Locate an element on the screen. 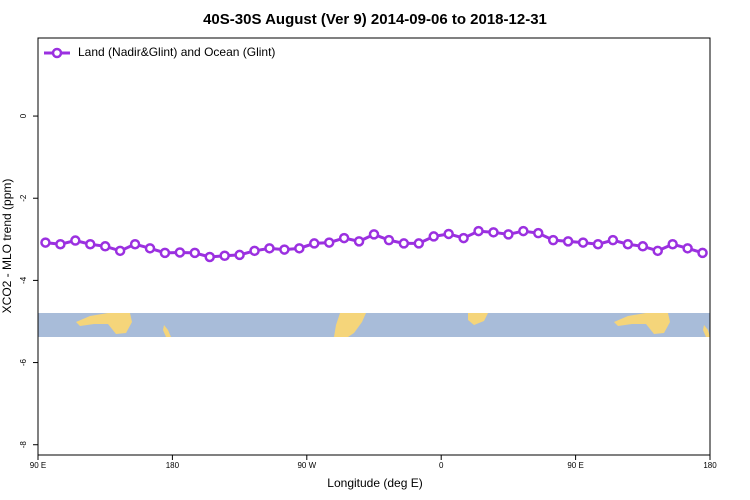 The image size is (750, 500). y-tick-label: -6 is located at coordinates (23, 362).